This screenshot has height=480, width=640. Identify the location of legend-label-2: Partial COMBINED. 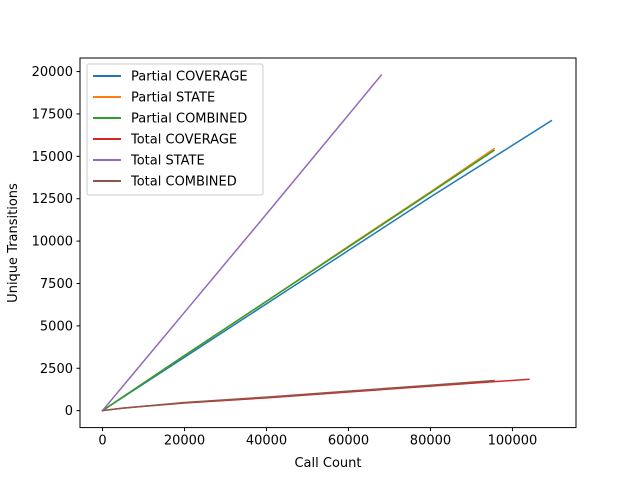
(189, 119).